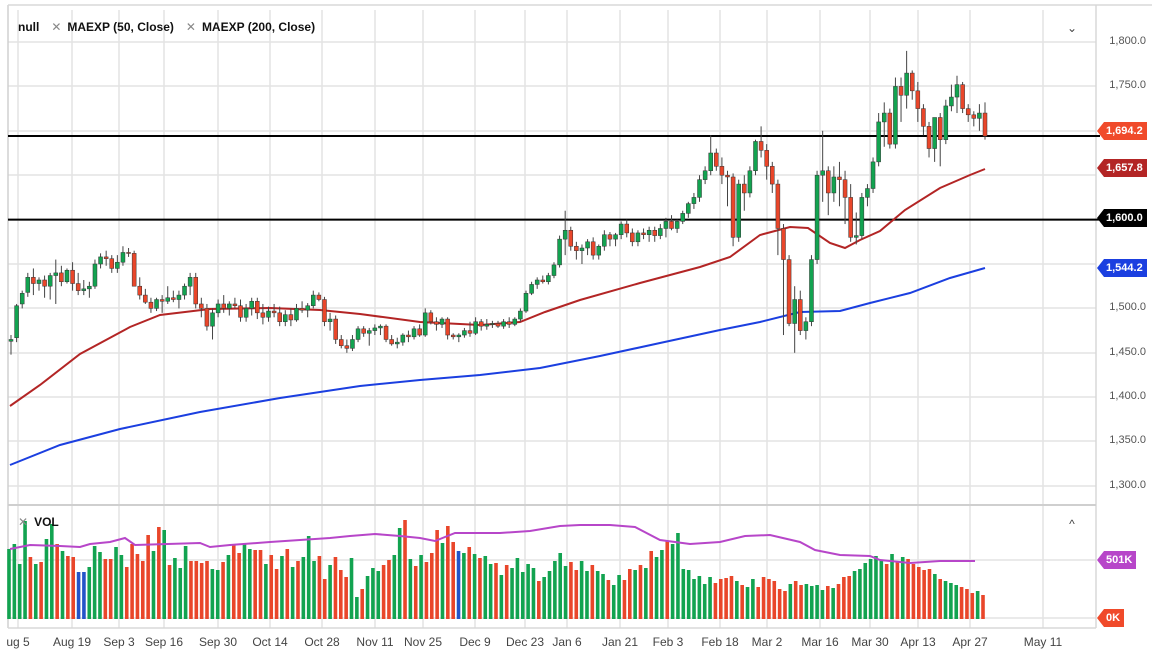 This screenshot has height=653, width=1152. Describe the element at coordinates (1127, 485) in the screenshot. I see `price-tick-label: 1,300.0` at that location.